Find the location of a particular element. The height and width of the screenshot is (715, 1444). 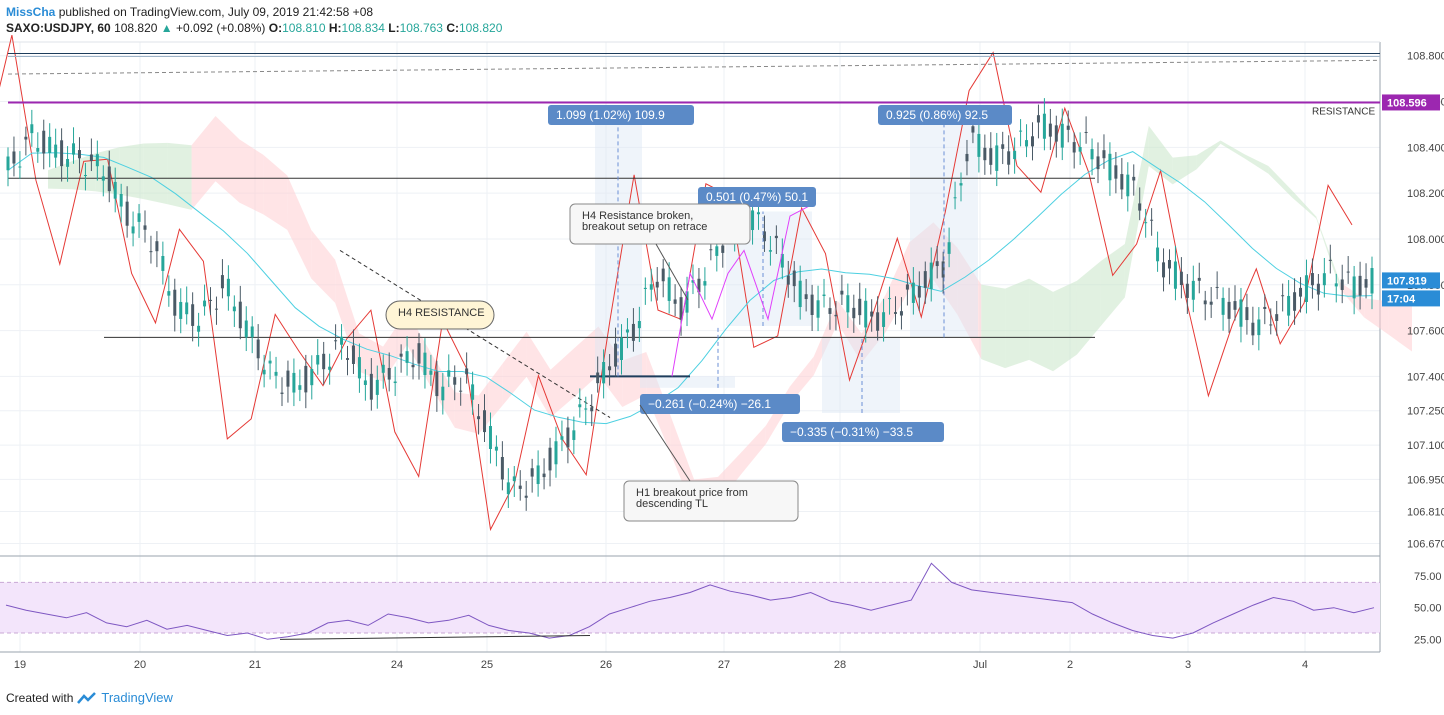

y-tick-label: 107.100 is located at coordinates (1425, 446).